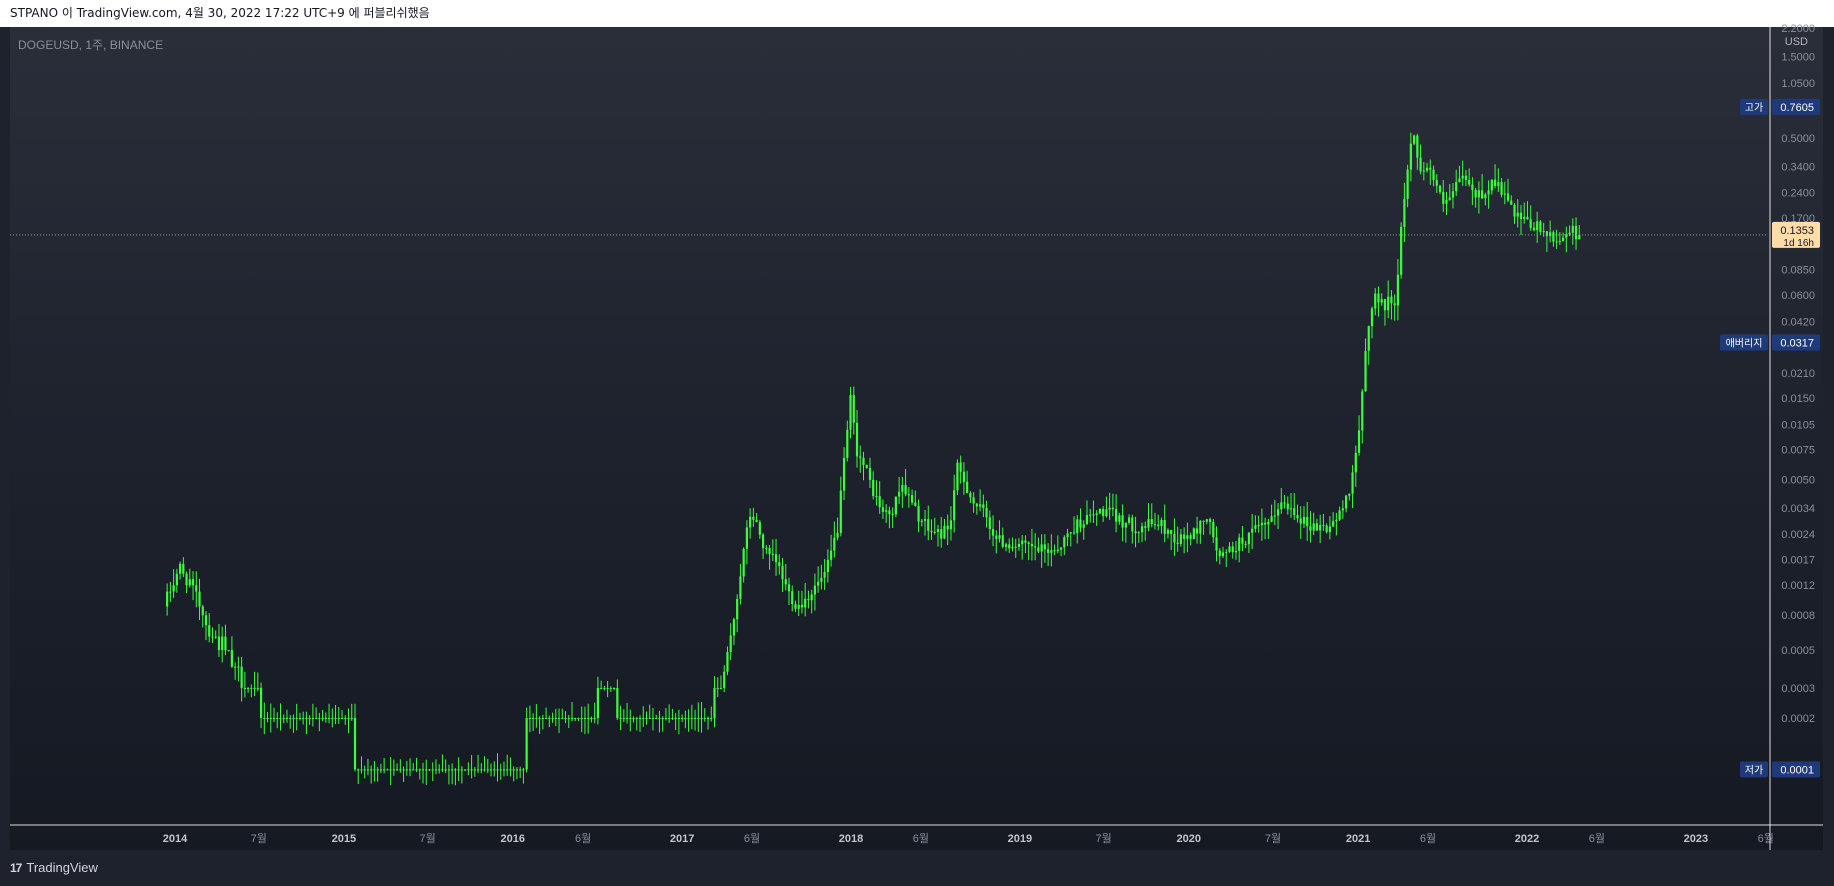 This screenshot has width=1834, height=886. Describe the element at coordinates (62, 867) in the screenshot. I see `brand-text: TradingView` at that location.